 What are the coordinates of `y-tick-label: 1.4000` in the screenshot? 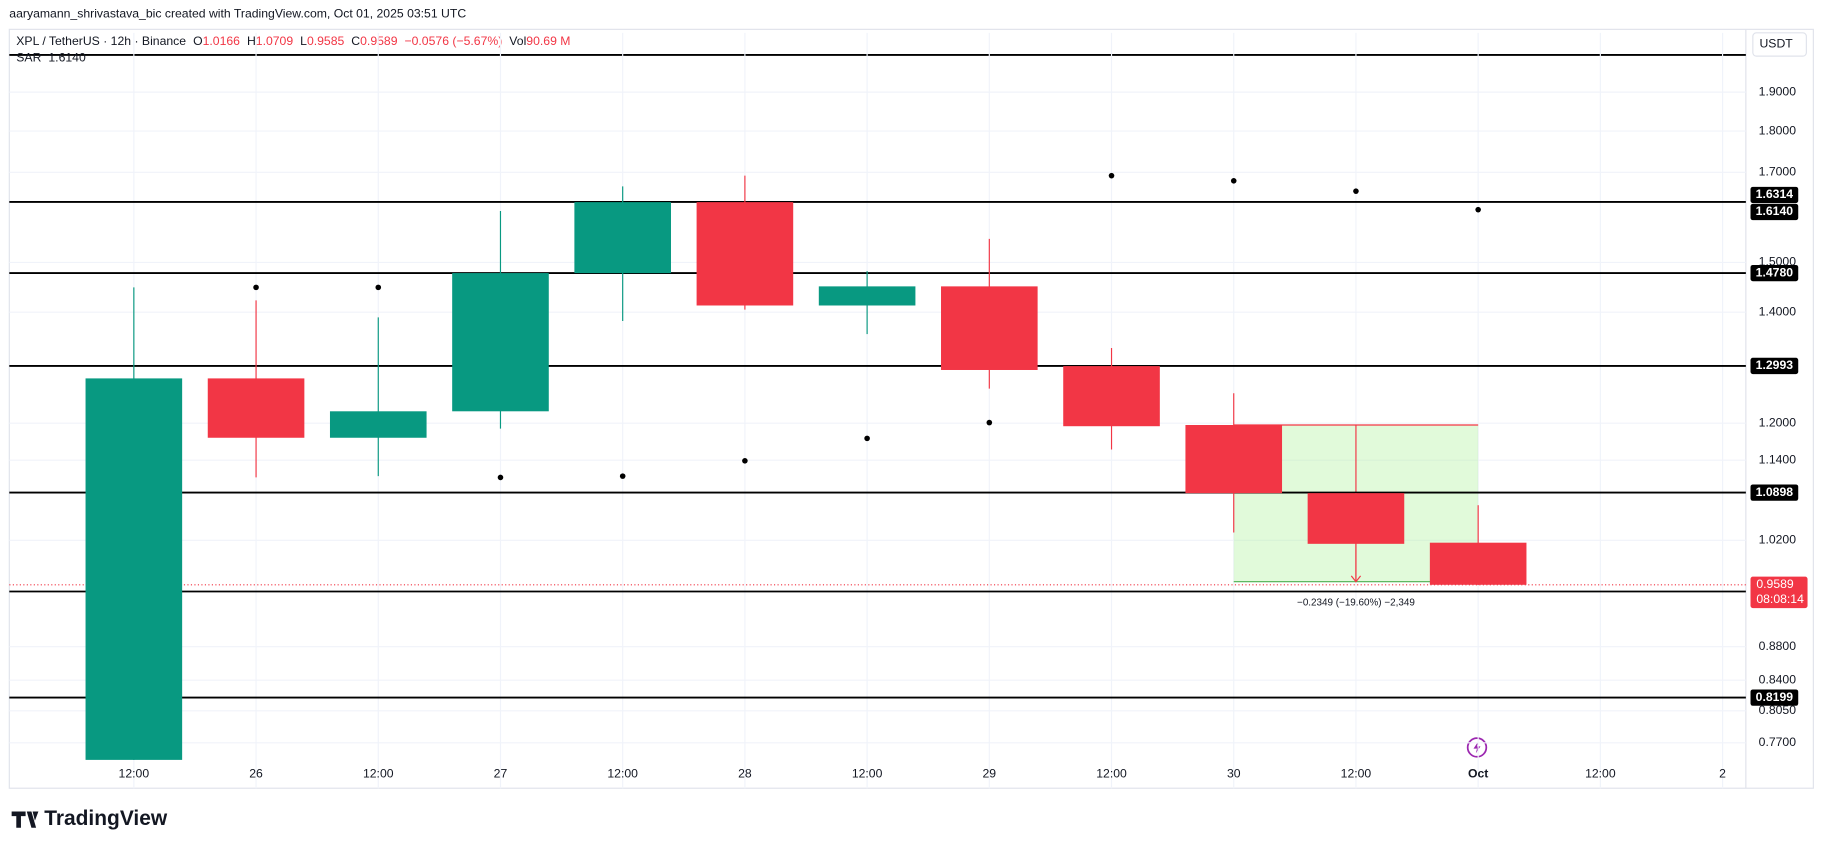 It's located at (1778, 311).